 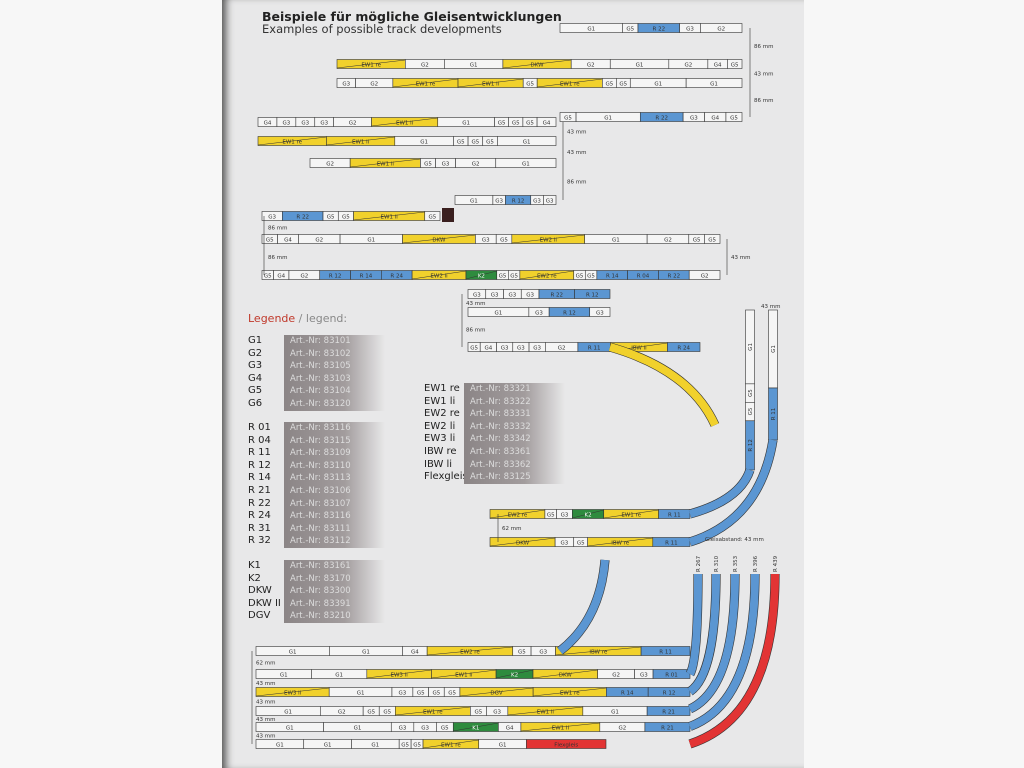 What do you see at coordinates (548, 239) in the screenshot?
I see `track-piece-switch: EW2 li` at bounding box center [548, 239].